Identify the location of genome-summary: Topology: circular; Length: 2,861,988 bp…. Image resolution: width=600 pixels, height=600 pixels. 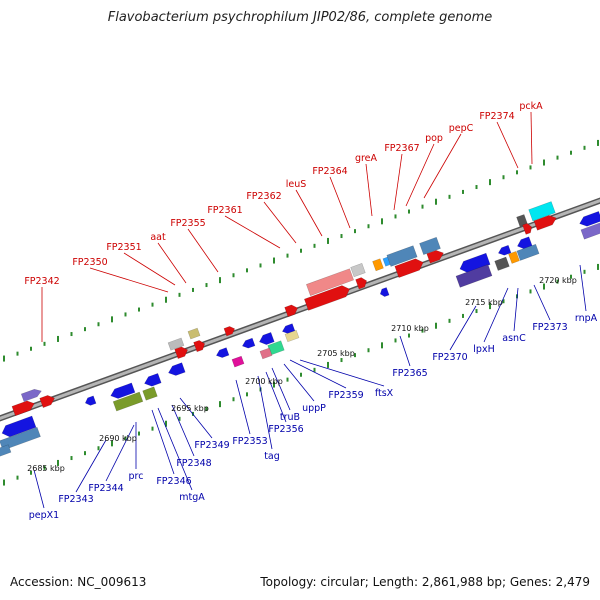
(425, 582).